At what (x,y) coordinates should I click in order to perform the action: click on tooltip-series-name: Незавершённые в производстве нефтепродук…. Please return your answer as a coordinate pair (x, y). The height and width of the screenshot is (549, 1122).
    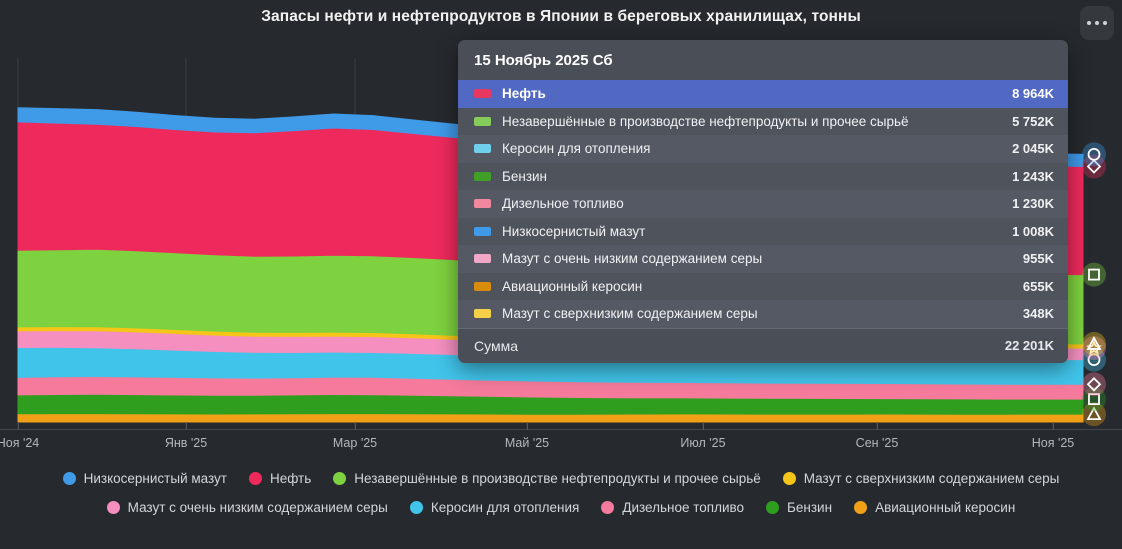
    Looking at the image, I should click on (705, 121).